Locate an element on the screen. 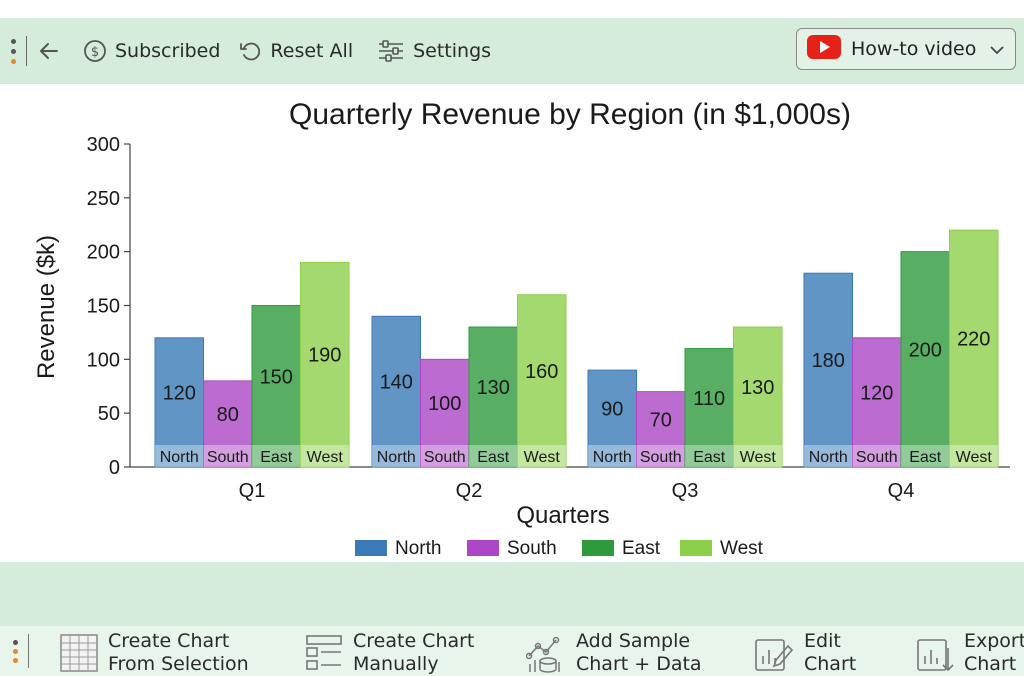 Image resolution: width=1024 pixels, height=676 pixels. add-sample-line2: Chart + Data is located at coordinates (639, 664).